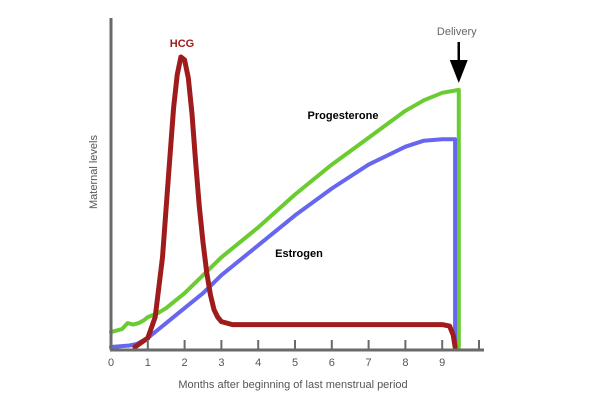 Image resolution: width=599 pixels, height=405 pixels. I want to click on delivery-label: Delivery, so click(457, 32).